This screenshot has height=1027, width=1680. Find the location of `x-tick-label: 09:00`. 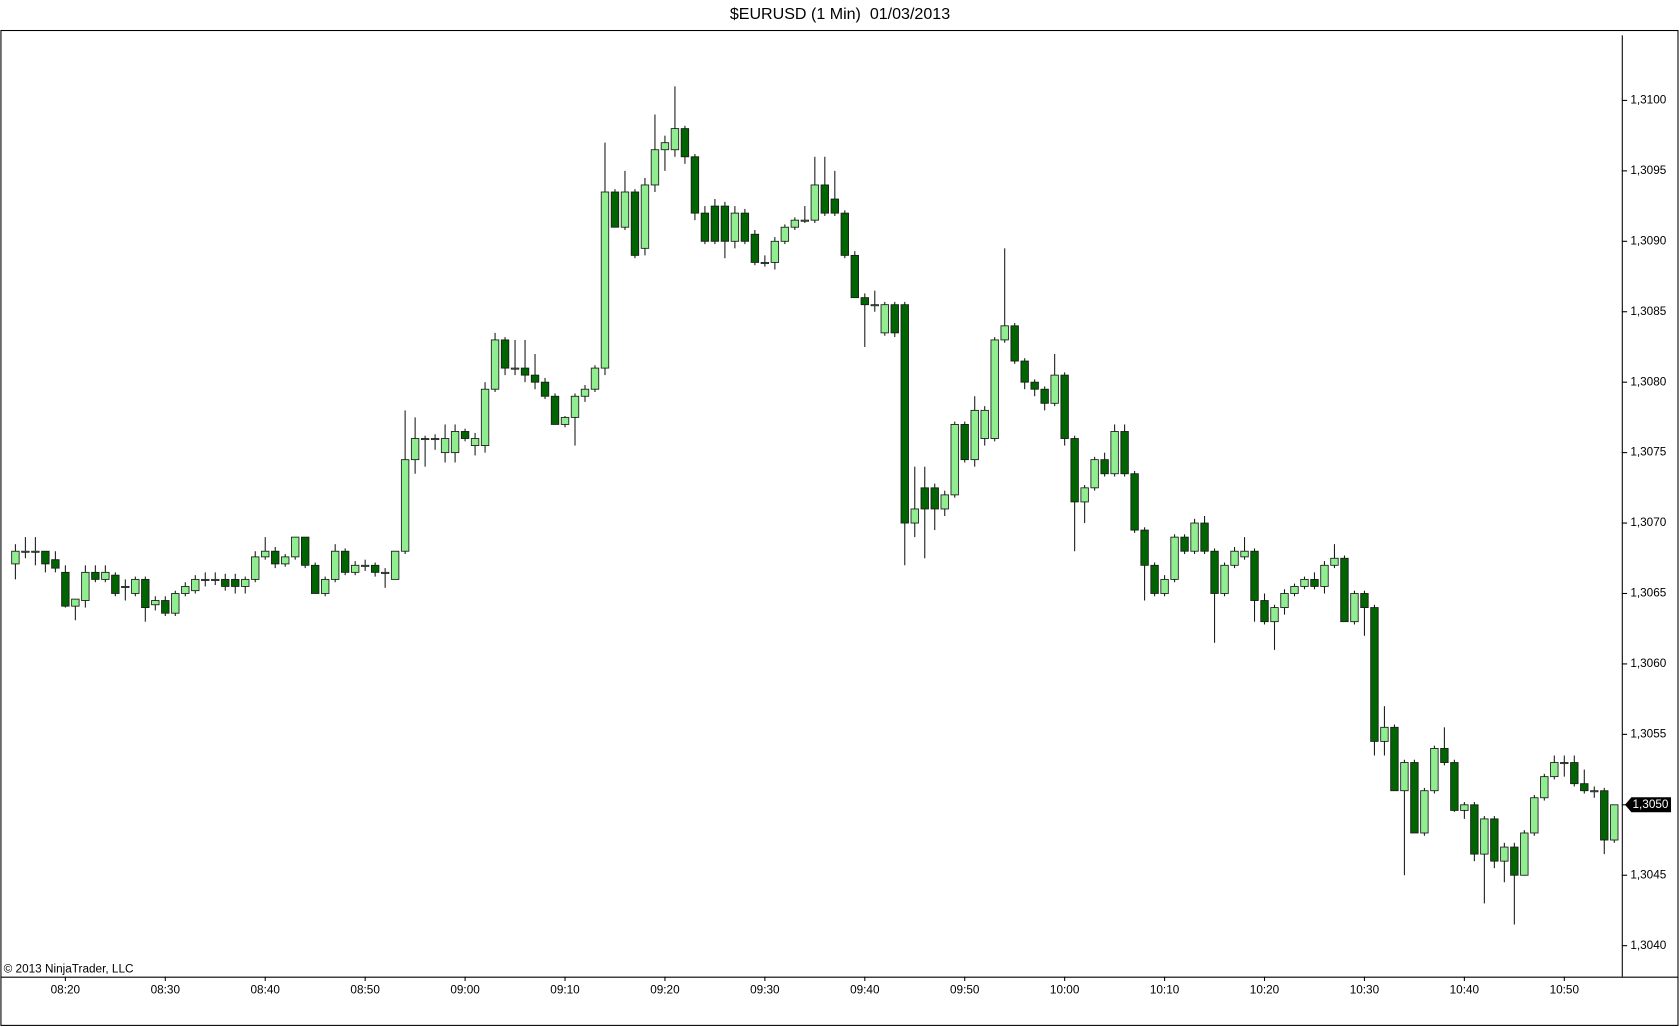

x-tick-label: 09:00 is located at coordinates (465, 990).